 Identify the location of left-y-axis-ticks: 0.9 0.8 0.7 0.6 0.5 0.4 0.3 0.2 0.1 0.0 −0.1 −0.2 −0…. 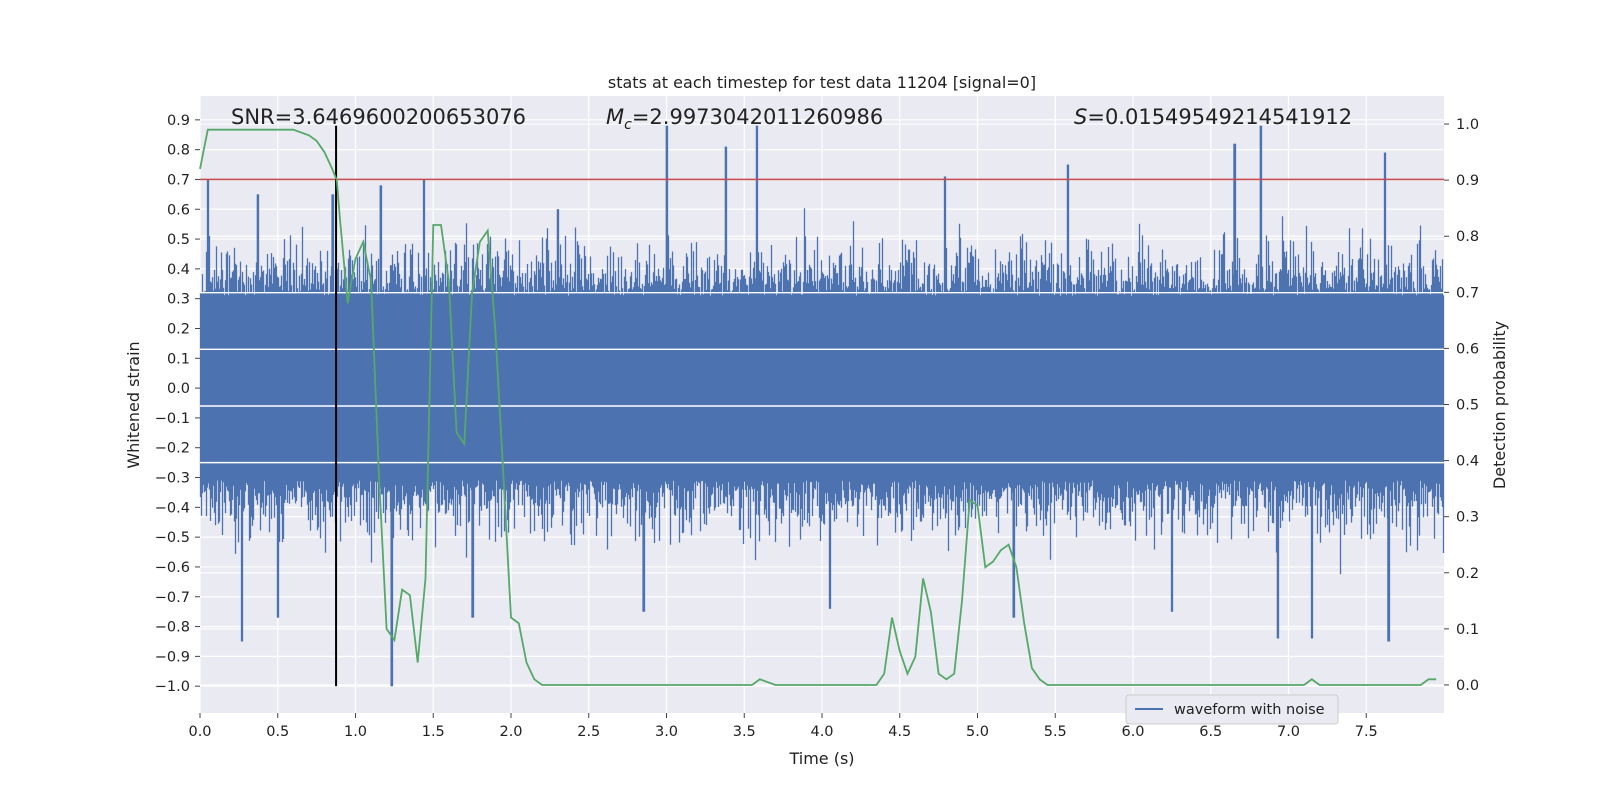
(177, 404).